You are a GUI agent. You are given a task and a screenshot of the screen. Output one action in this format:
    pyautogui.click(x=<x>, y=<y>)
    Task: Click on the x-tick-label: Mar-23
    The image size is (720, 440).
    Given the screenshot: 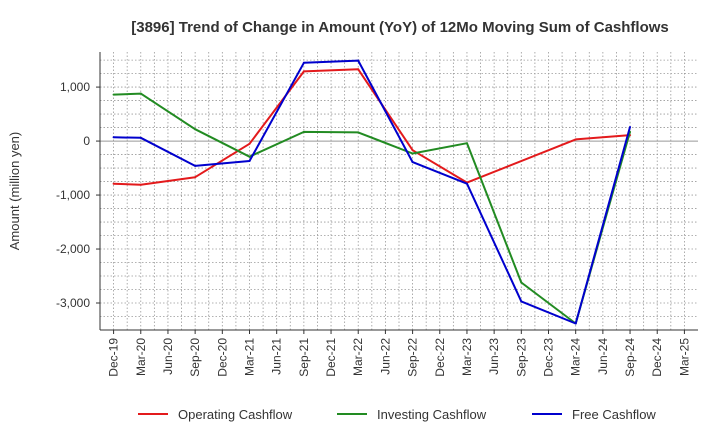 What is the action you would take?
    pyautogui.click(x=467, y=357)
    